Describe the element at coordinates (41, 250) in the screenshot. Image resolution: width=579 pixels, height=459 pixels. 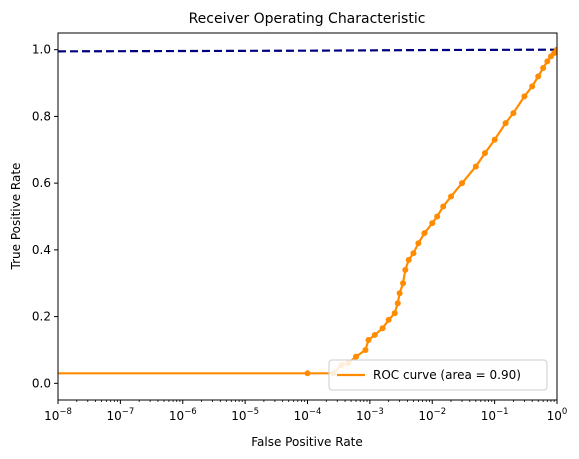
I see `y-tick-label: 0.4` at that location.